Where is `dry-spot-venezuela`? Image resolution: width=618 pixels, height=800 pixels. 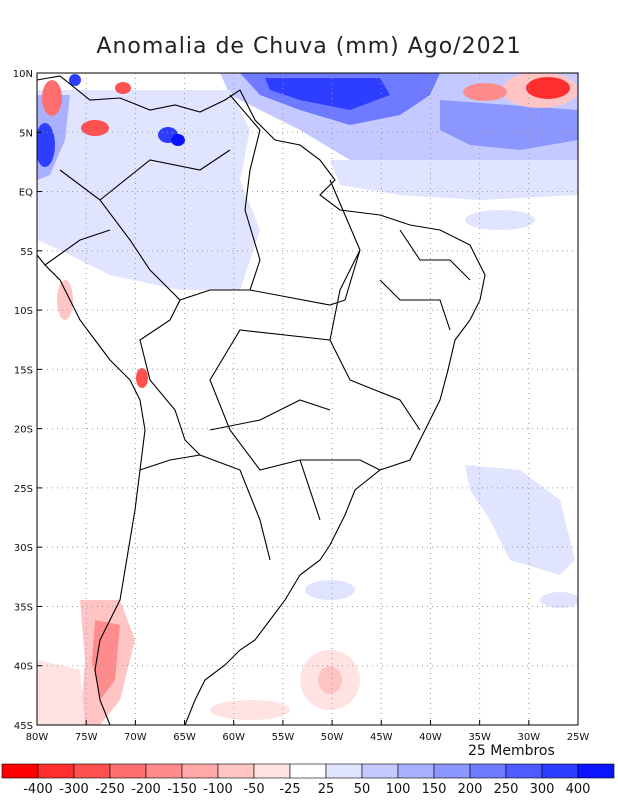 dry-spot-venezuela is located at coordinates (123, 88).